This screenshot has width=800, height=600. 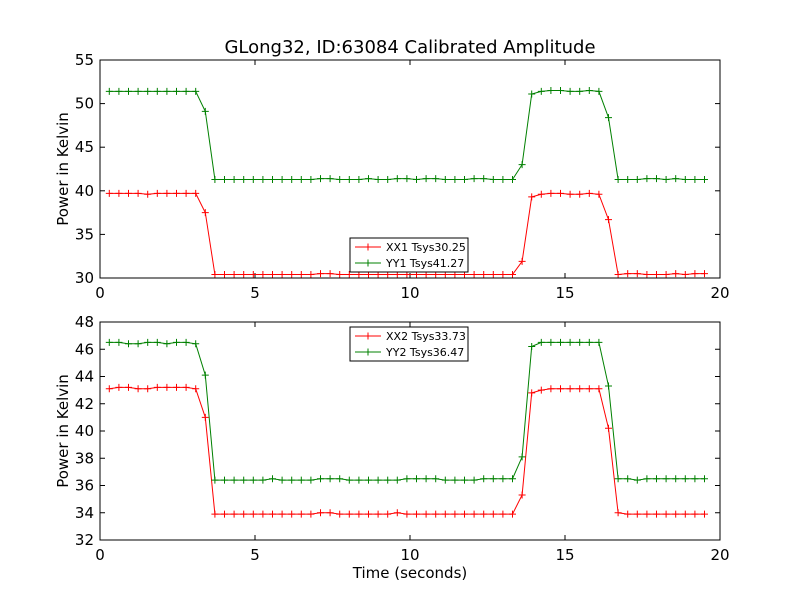 What do you see at coordinates (84, 191) in the screenshot?
I see `y-tick-label: 40` at bounding box center [84, 191].